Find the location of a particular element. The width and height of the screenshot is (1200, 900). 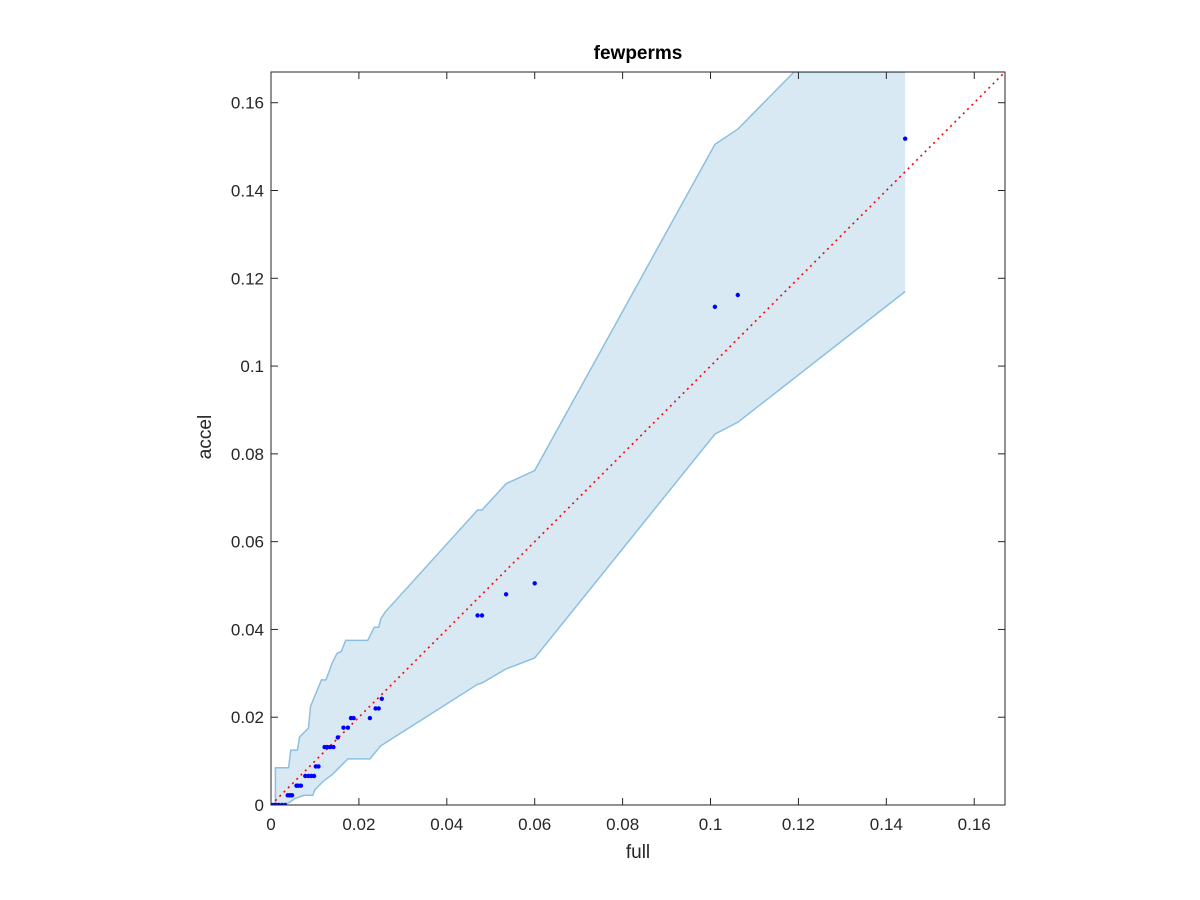

x-tick-label: 0.14 is located at coordinates (886, 824).